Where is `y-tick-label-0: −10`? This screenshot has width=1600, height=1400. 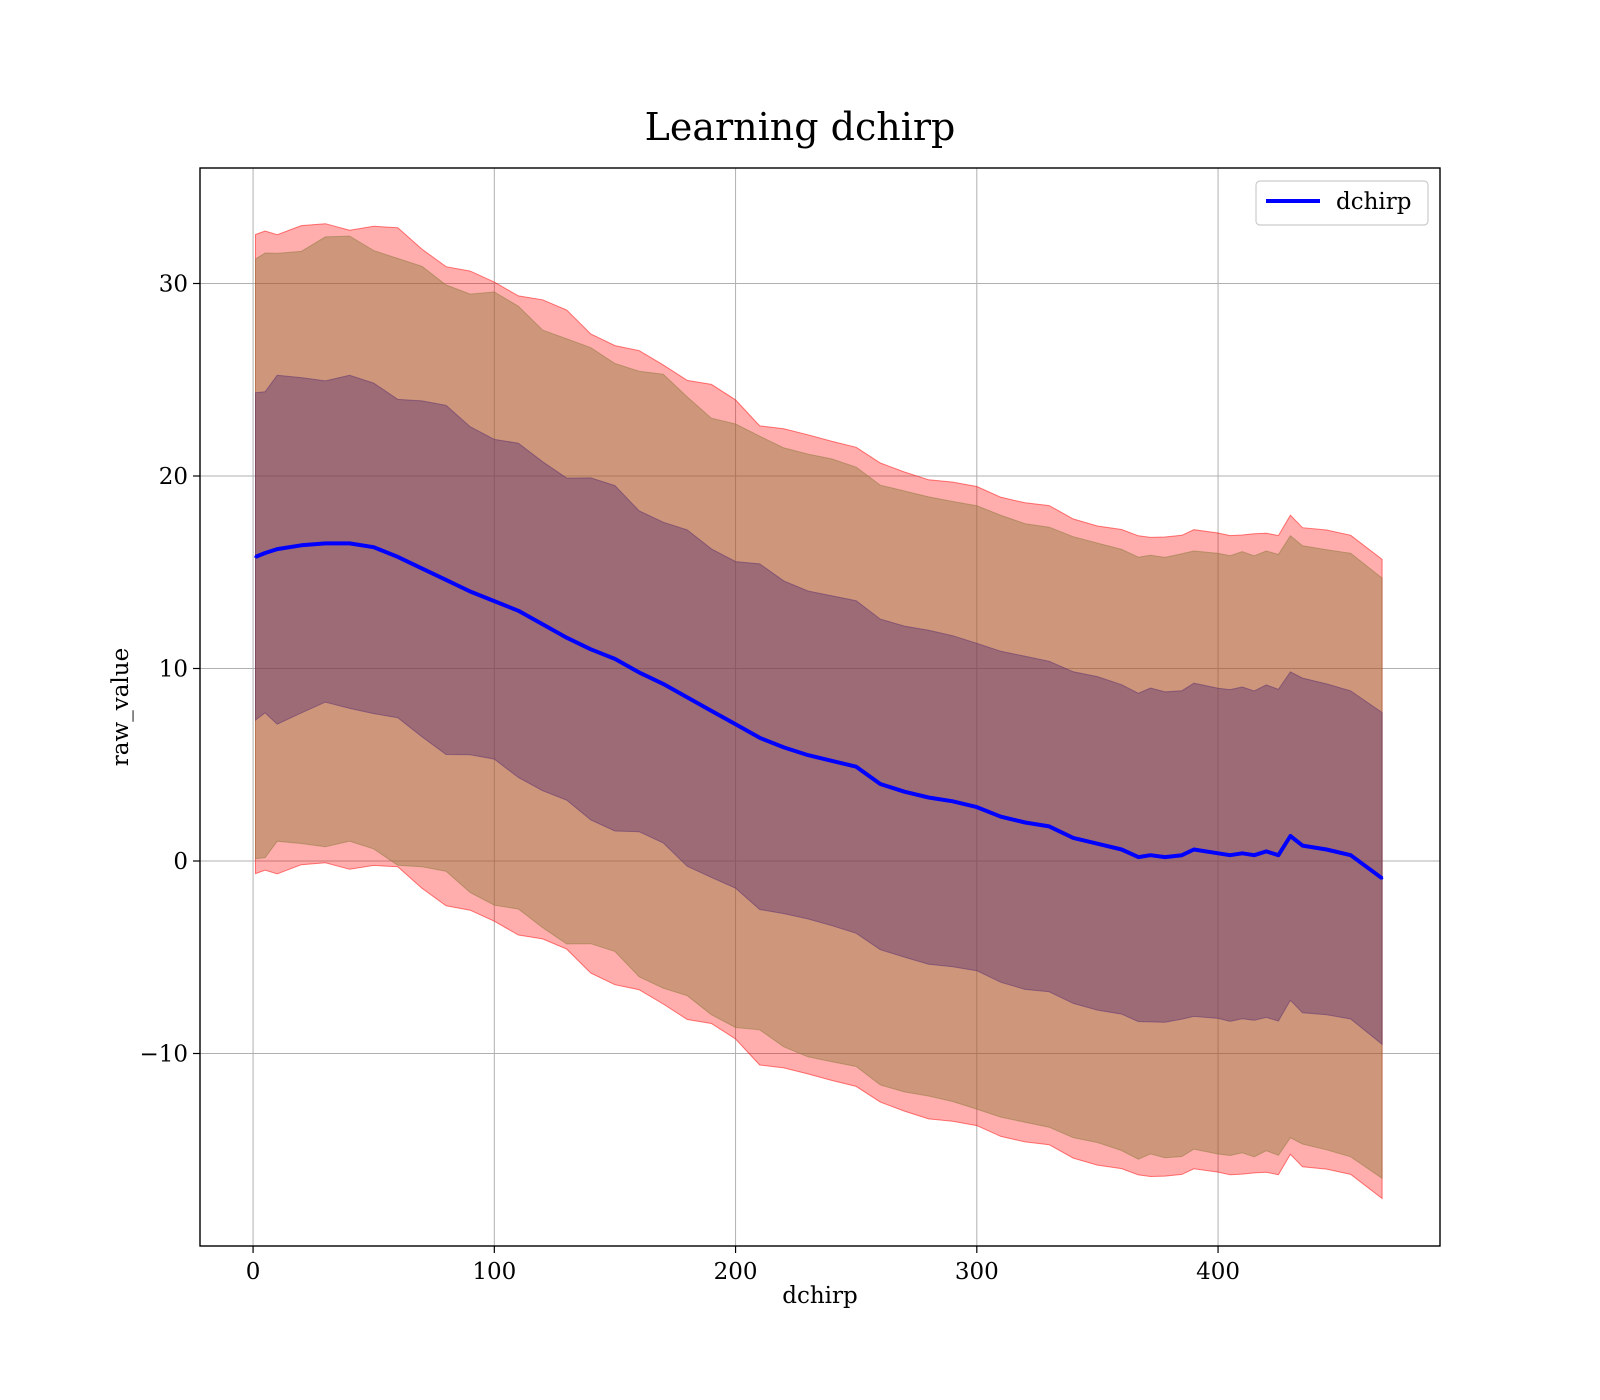
y-tick-label-0: −10 is located at coordinates (163, 1055).